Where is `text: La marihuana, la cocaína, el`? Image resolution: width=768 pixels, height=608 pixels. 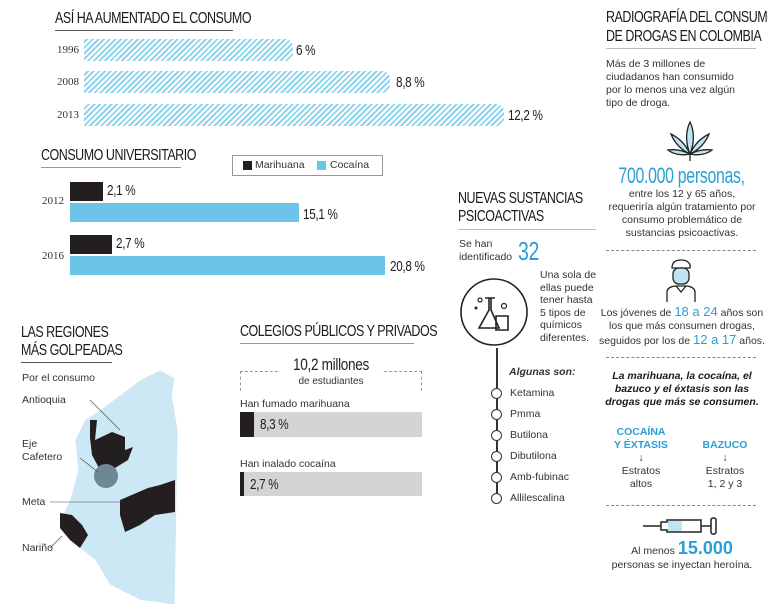
text: La marihuana, la cocaína, el is located at coordinates (682, 376).